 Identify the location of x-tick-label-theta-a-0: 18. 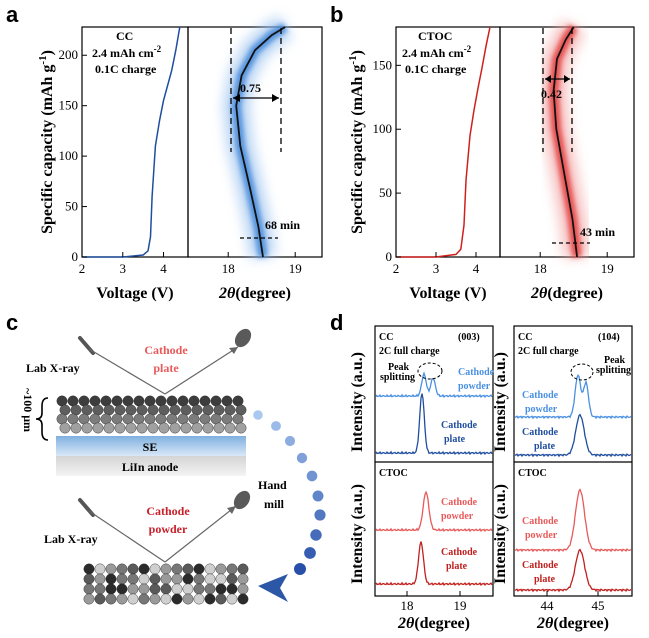
(228, 268).